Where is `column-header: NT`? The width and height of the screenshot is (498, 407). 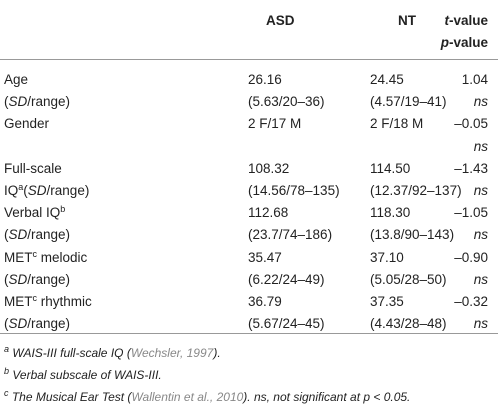 column-header: NT is located at coordinates (407, 20).